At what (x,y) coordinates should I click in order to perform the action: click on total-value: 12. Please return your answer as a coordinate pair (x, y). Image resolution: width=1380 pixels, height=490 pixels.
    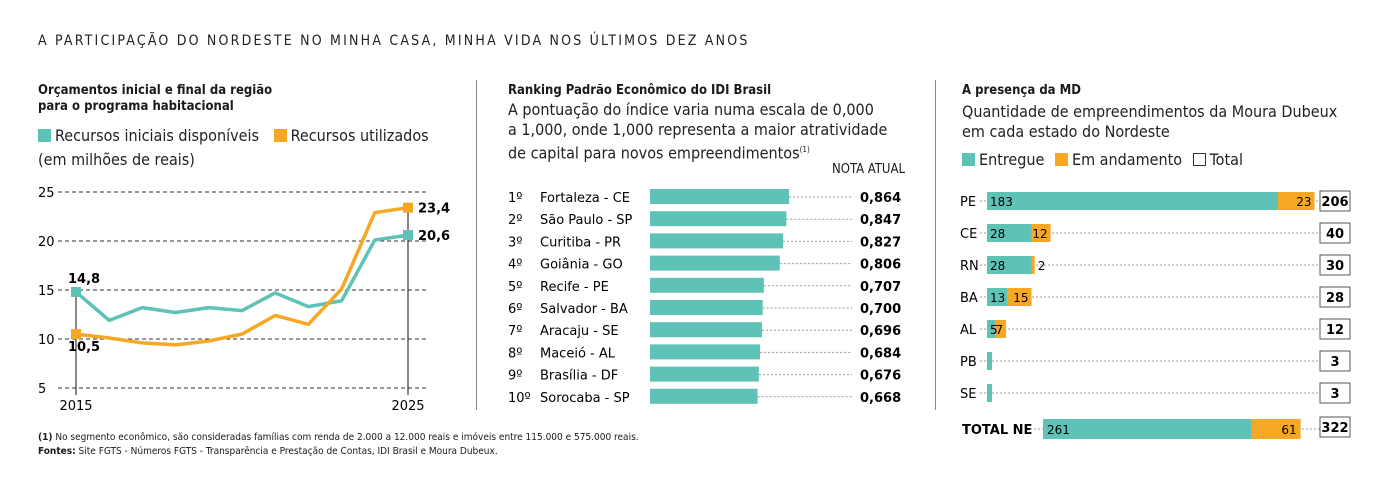
    Looking at the image, I should click on (1335, 330).